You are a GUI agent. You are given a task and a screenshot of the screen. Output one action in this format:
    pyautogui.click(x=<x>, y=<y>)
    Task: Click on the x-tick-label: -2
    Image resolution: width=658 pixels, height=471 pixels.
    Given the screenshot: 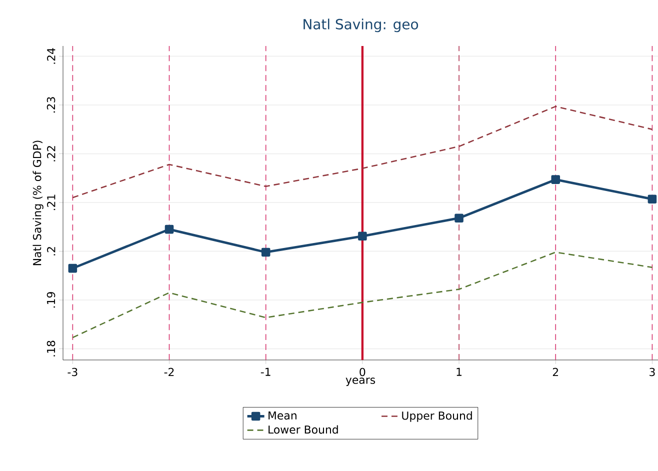 What is the action you would take?
    pyautogui.click(x=169, y=372)
    